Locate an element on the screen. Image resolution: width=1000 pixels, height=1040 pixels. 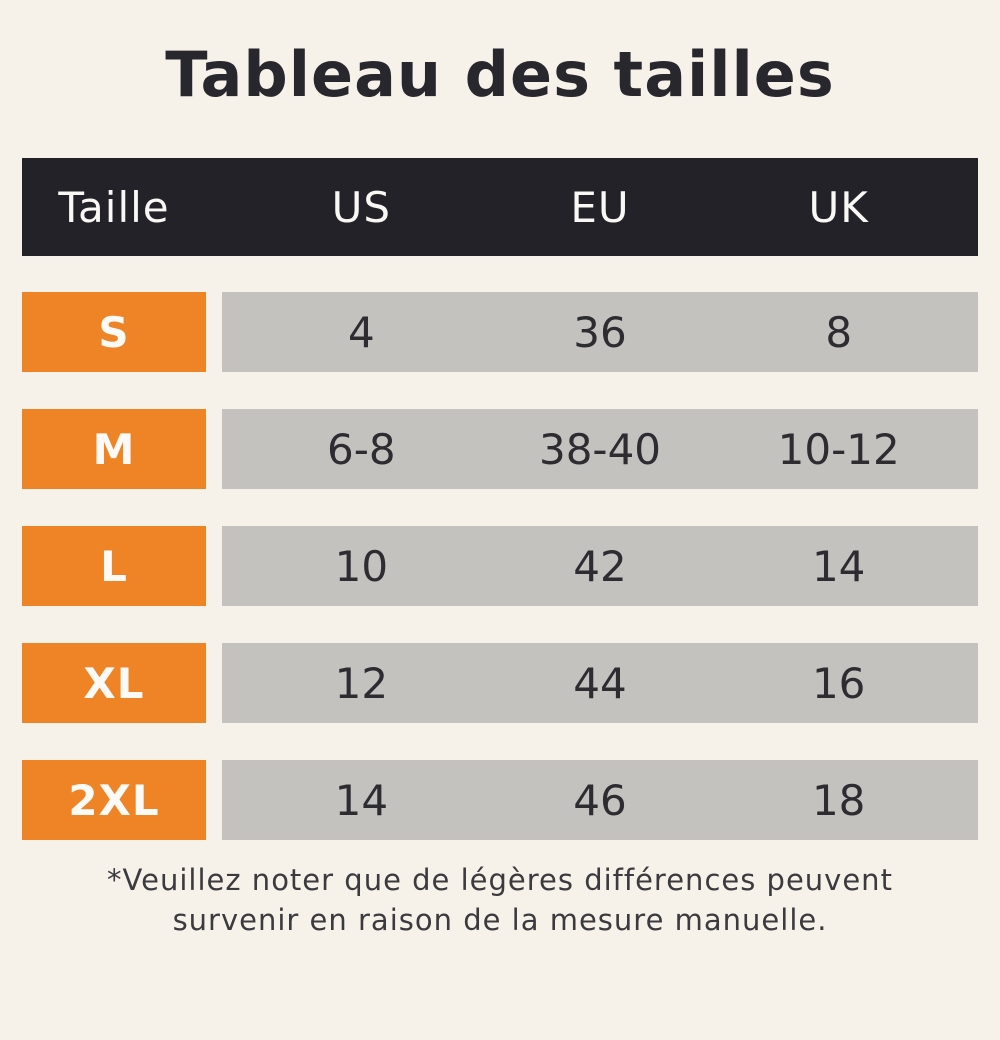
header-data-cells: US EU UK is located at coordinates (600, 207).